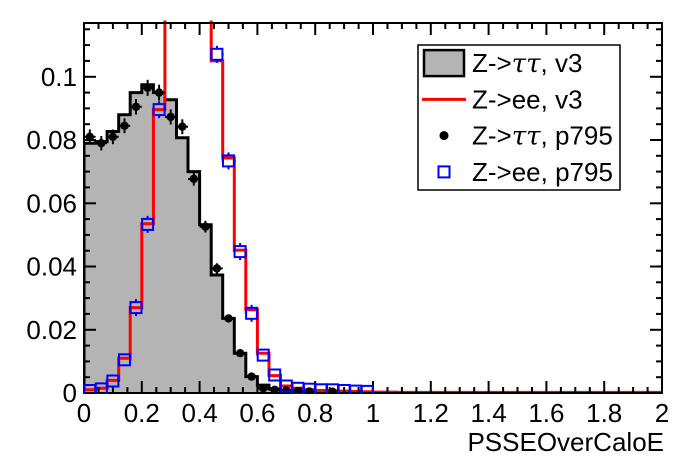 This screenshot has width=696, height=472. What do you see at coordinates (565, 442) in the screenshot?
I see `x-axis-label: PSSEOverCaloE` at bounding box center [565, 442].